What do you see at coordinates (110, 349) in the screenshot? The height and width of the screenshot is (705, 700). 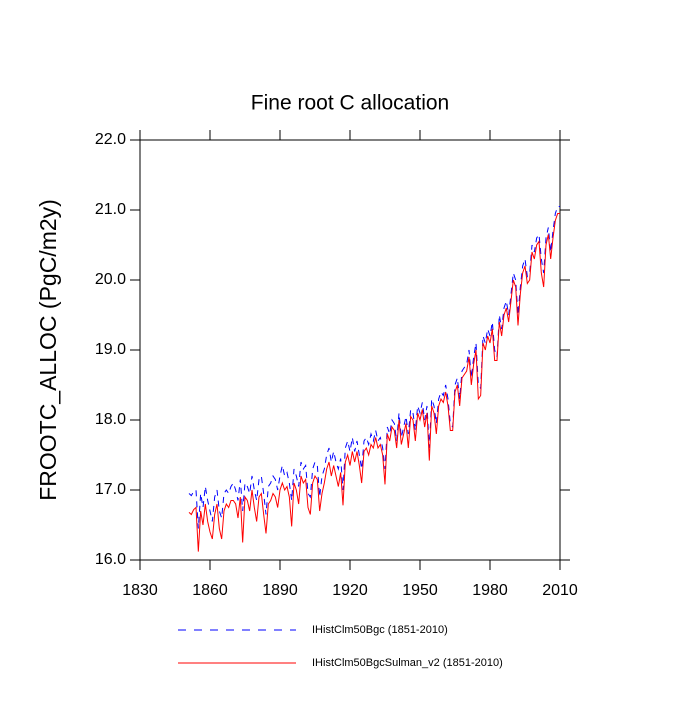 I see `y-tick-label: 19.0` at bounding box center [110, 349].